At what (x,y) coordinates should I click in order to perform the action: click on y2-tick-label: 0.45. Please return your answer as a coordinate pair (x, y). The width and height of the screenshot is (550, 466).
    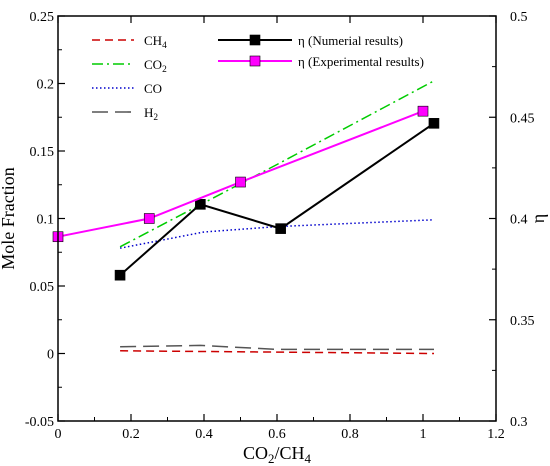
    Looking at the image, I should click on (522, 118).